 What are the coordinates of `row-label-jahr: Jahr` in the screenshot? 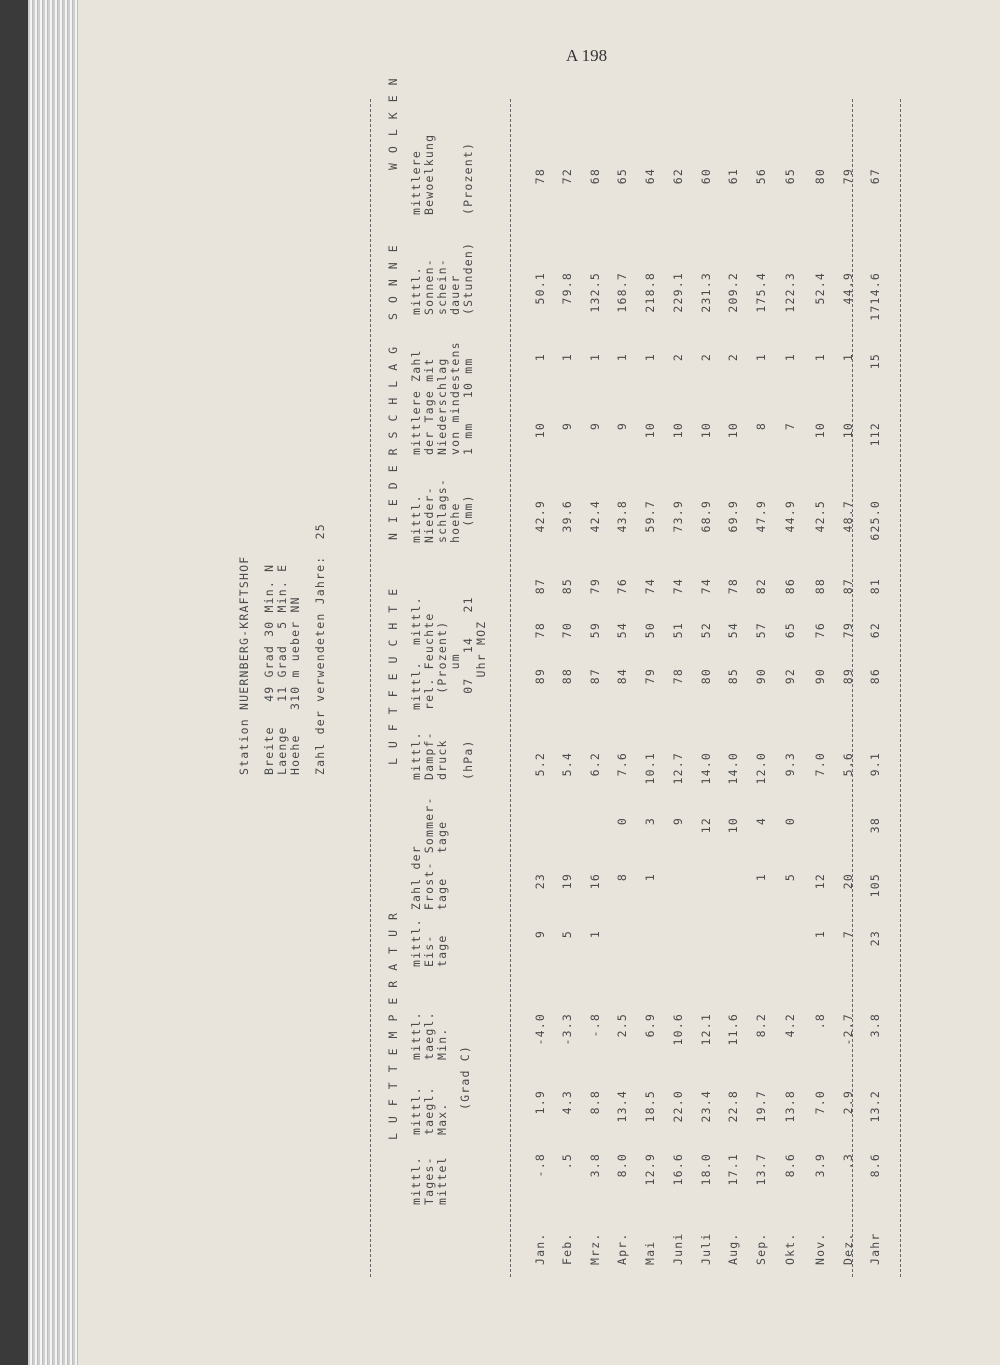 It's located at (875, 1249).